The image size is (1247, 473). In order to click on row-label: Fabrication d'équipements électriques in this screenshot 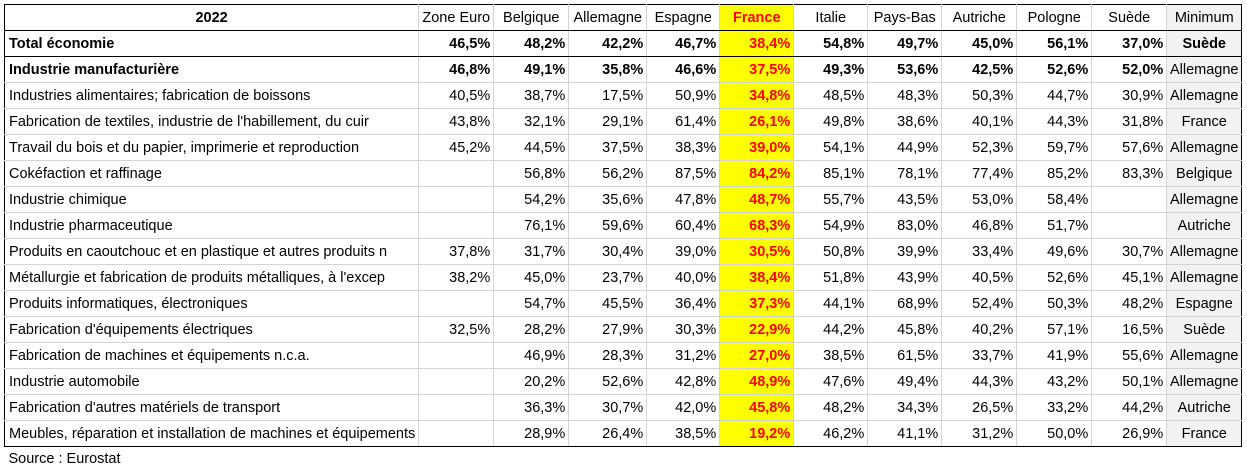, I will do `click(211, 329)`.